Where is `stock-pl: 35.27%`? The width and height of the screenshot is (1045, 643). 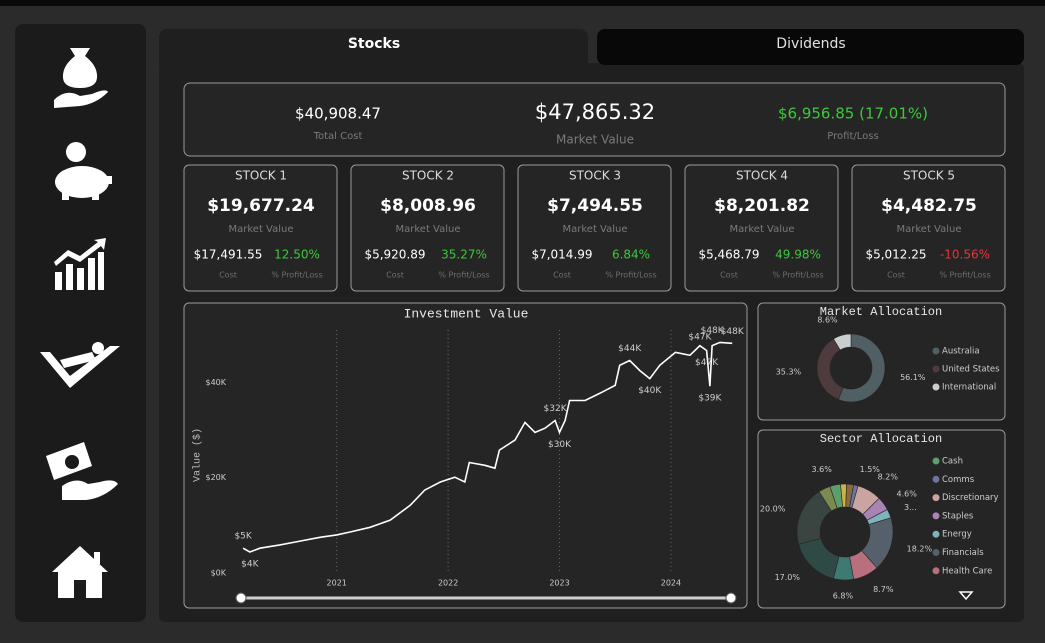 stock-pl: 35.27% is located at coordinates (464, 255).